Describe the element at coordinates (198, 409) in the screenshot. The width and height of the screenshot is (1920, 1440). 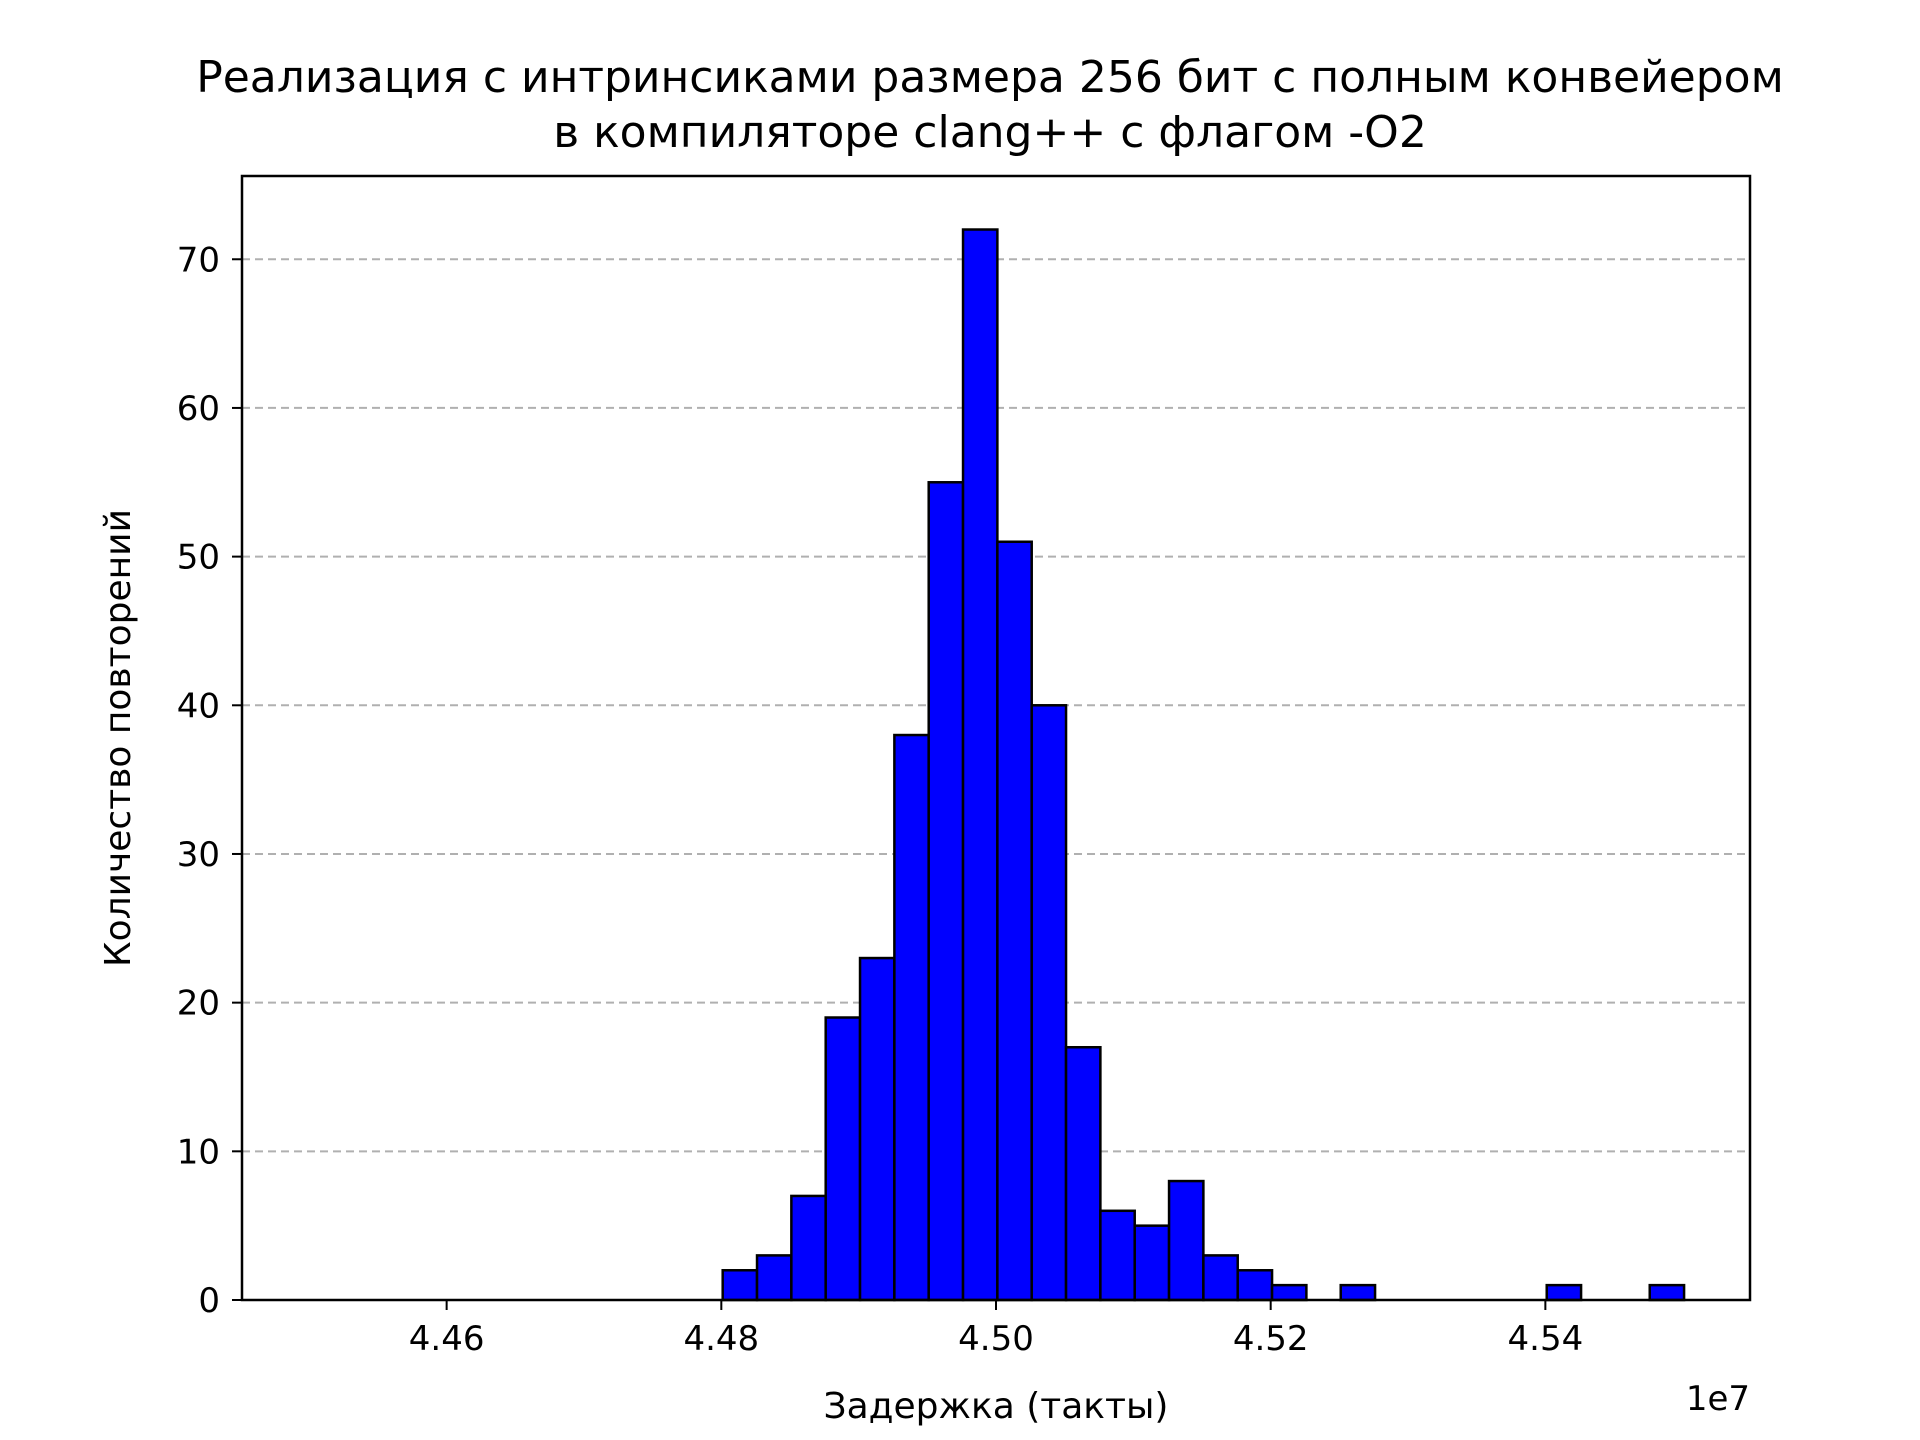
I see `y-tick-label-6: 60` at that location.